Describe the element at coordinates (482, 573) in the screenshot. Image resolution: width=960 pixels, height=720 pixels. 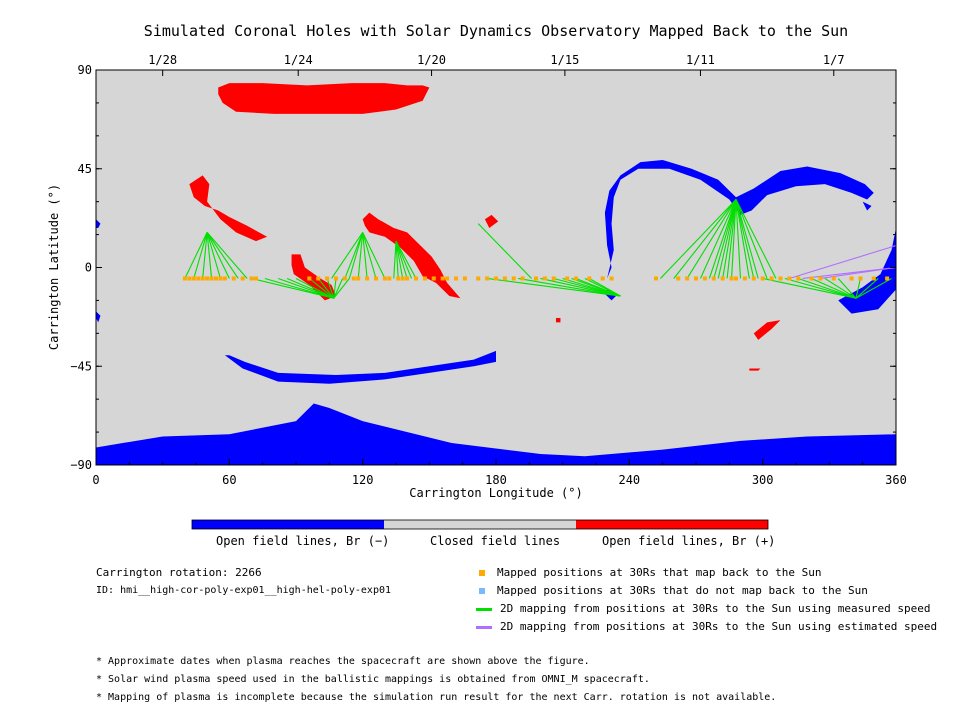
I see `mapped-swatch` at that location.